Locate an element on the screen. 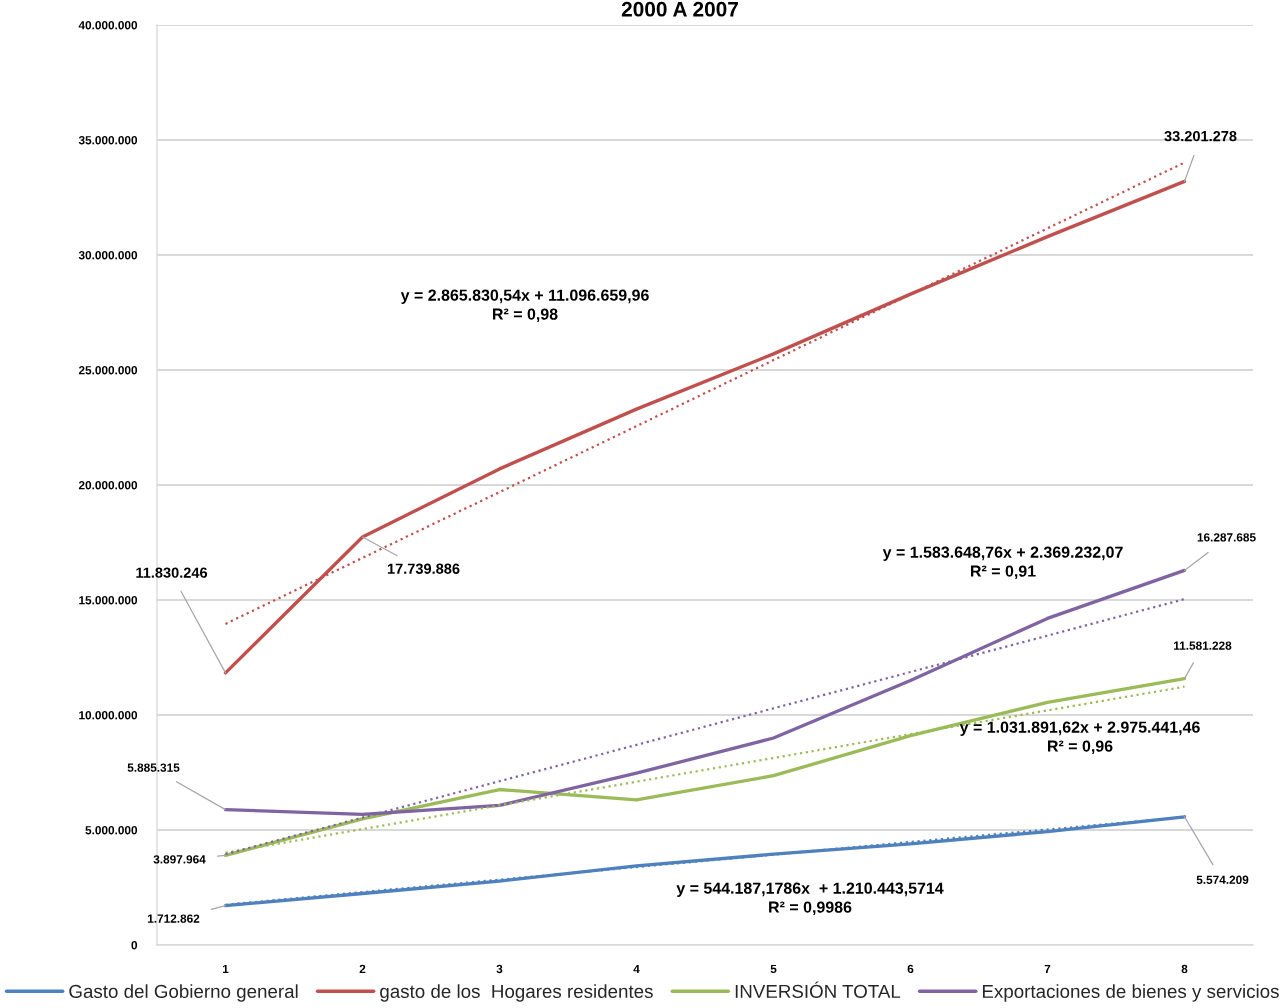 This screenshot has width=1286, height=1008. legend-label: INVERSIÓN TOTAL is located at coordinates (818, 990).